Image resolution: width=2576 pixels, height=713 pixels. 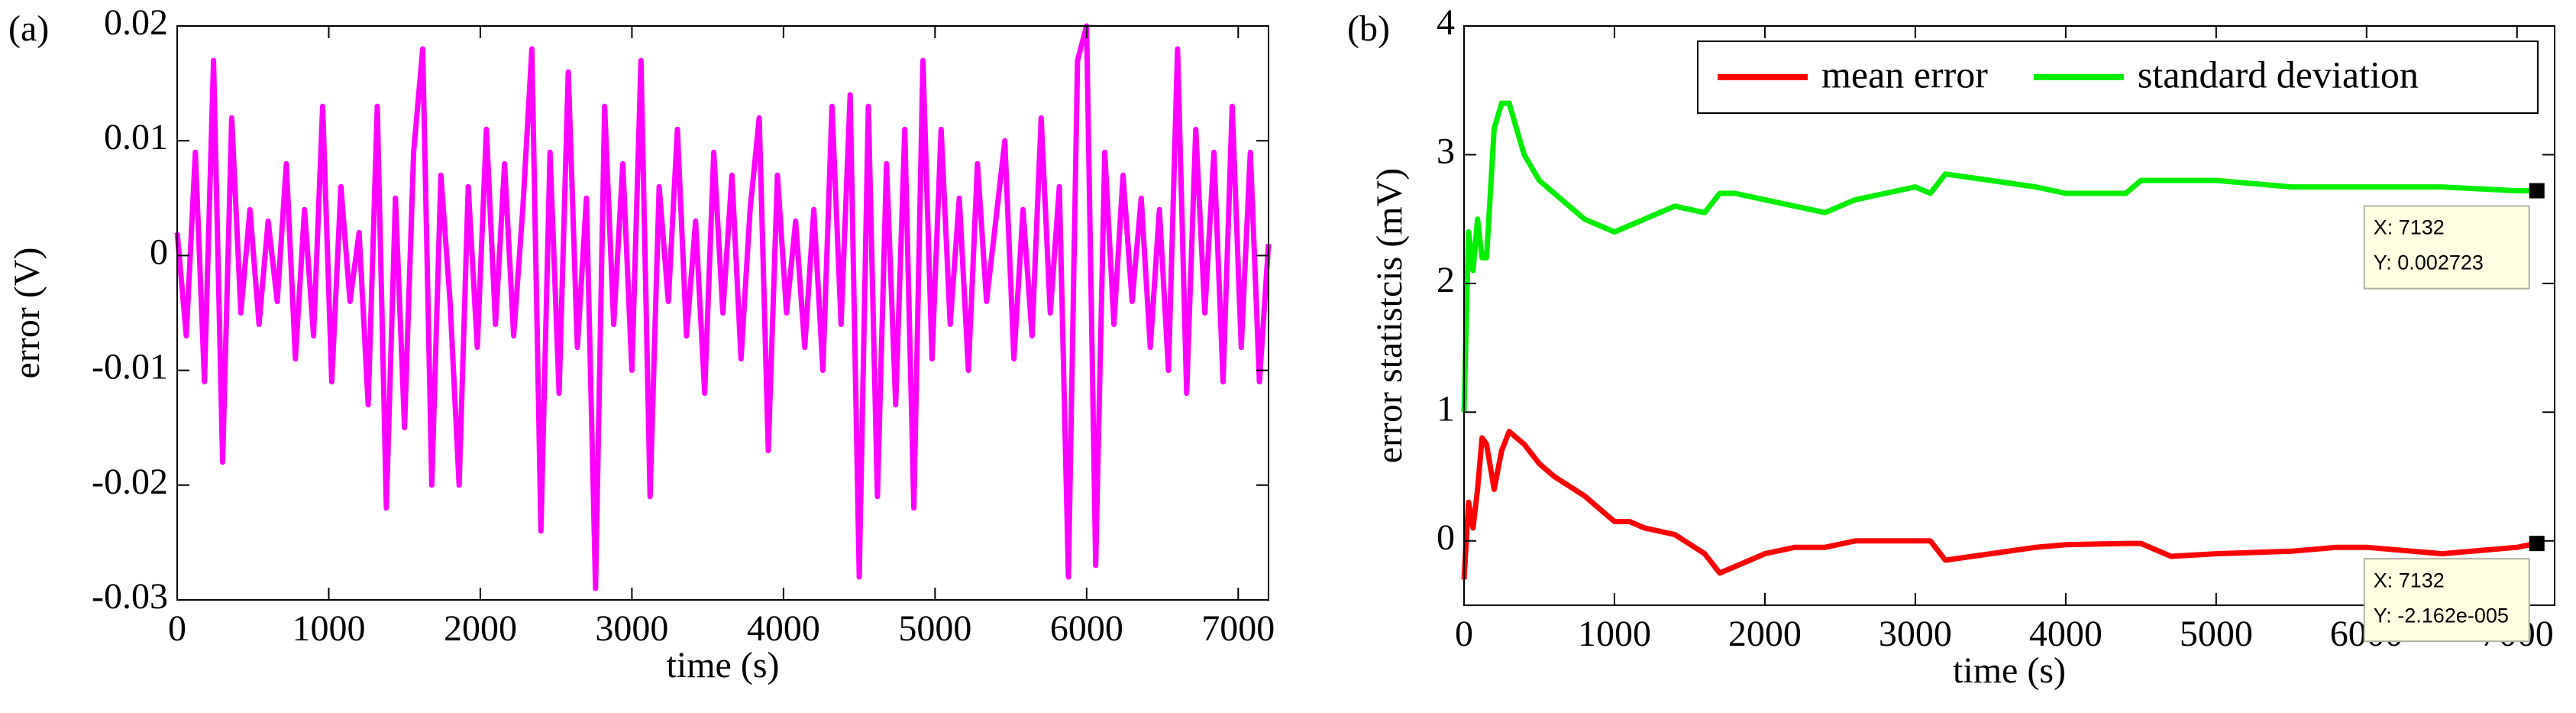 I want to click on legend-label: mean error, so click(x=1904, y=74).